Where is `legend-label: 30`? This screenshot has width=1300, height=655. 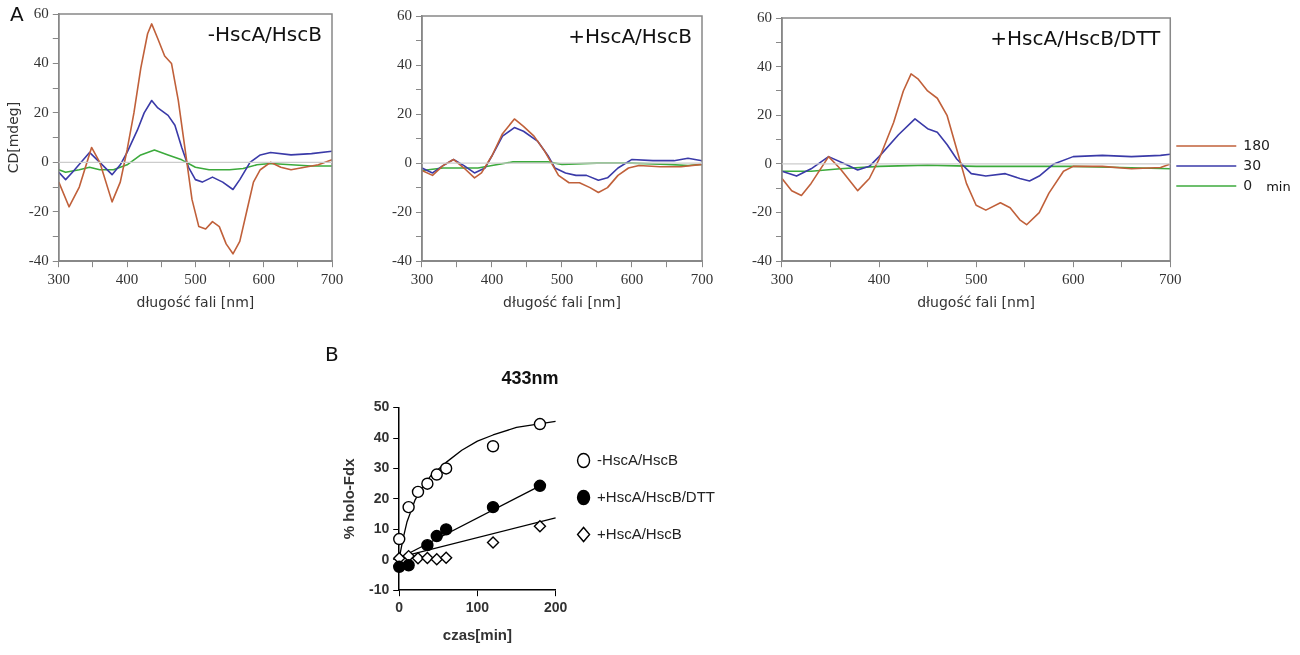 legend-label: 30 is located at coordinates (1252, 164).